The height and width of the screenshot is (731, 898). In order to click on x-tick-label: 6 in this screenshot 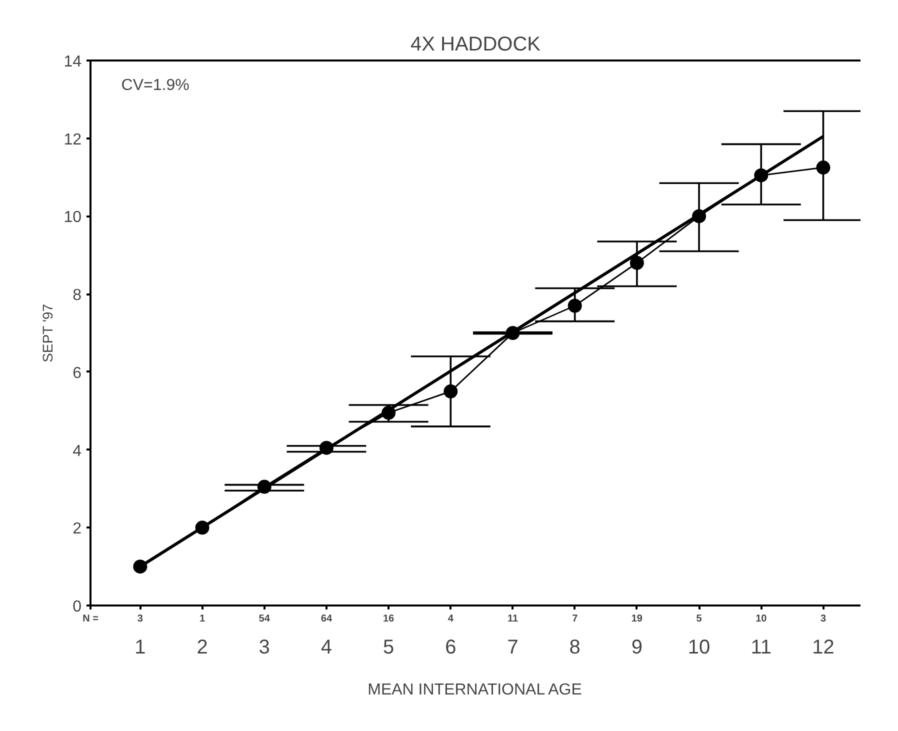, I will do `click(450, 647)`.